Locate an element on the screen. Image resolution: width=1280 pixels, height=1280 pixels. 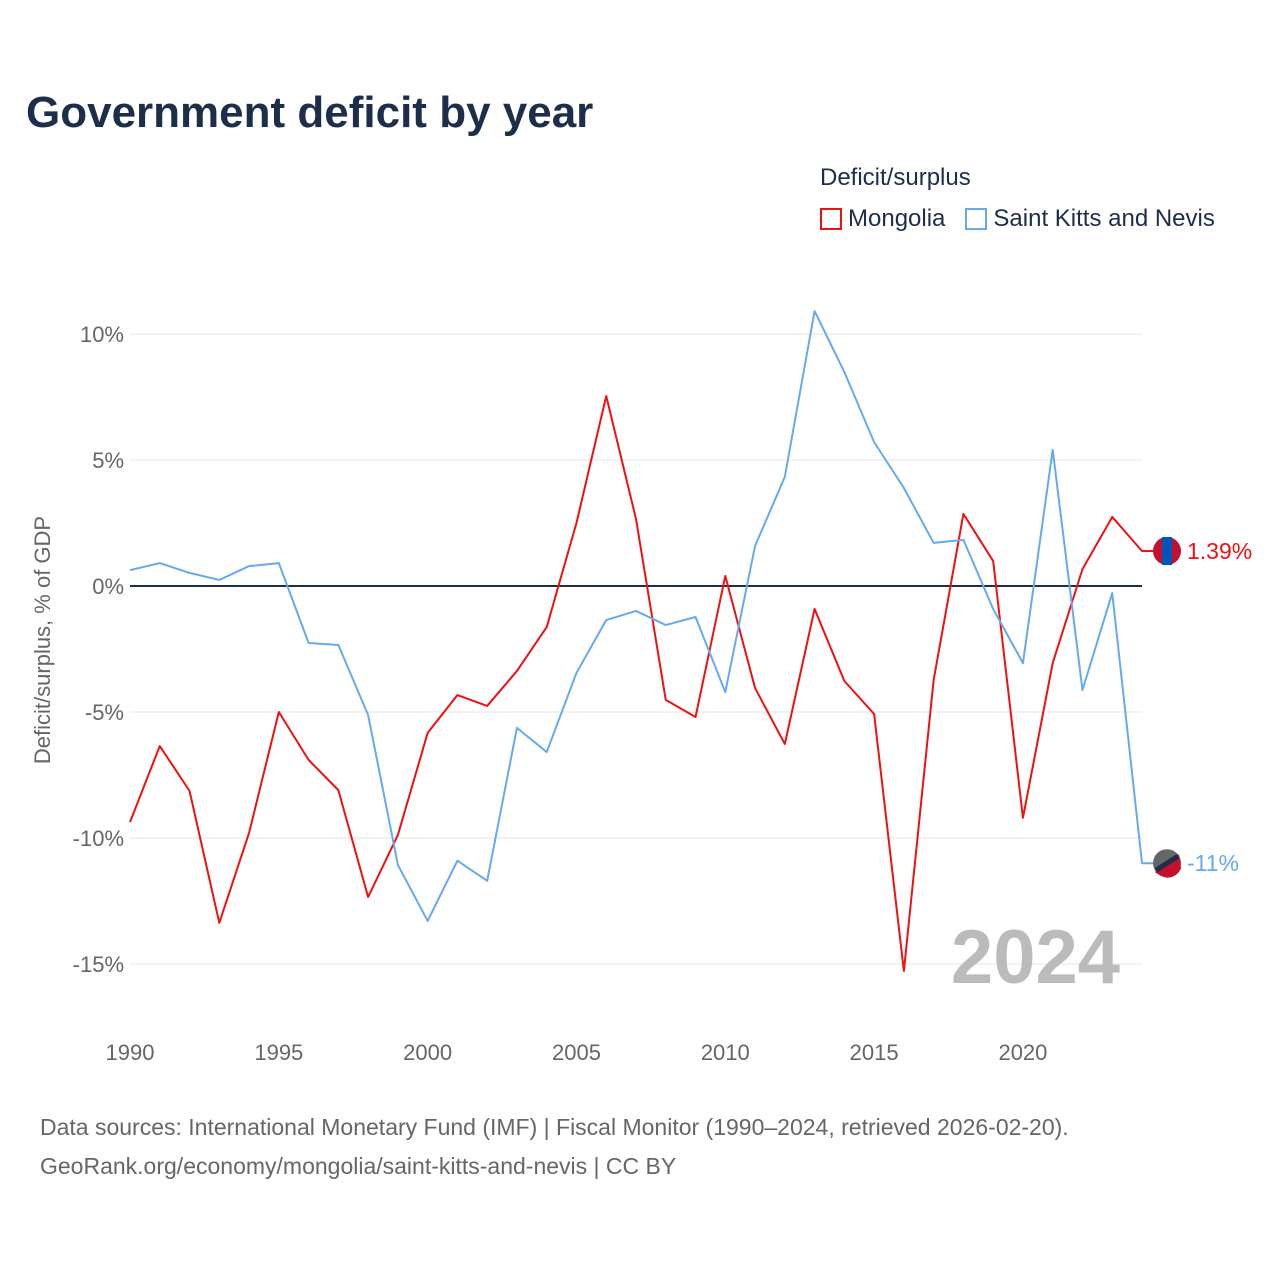
y-tick-label: -15% is located at coordinates (98, 964).